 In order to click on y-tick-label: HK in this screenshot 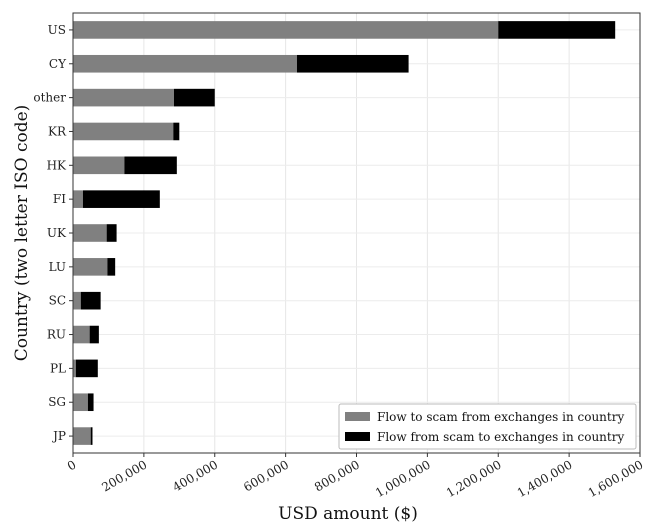, I will do `click(57, 165)`.